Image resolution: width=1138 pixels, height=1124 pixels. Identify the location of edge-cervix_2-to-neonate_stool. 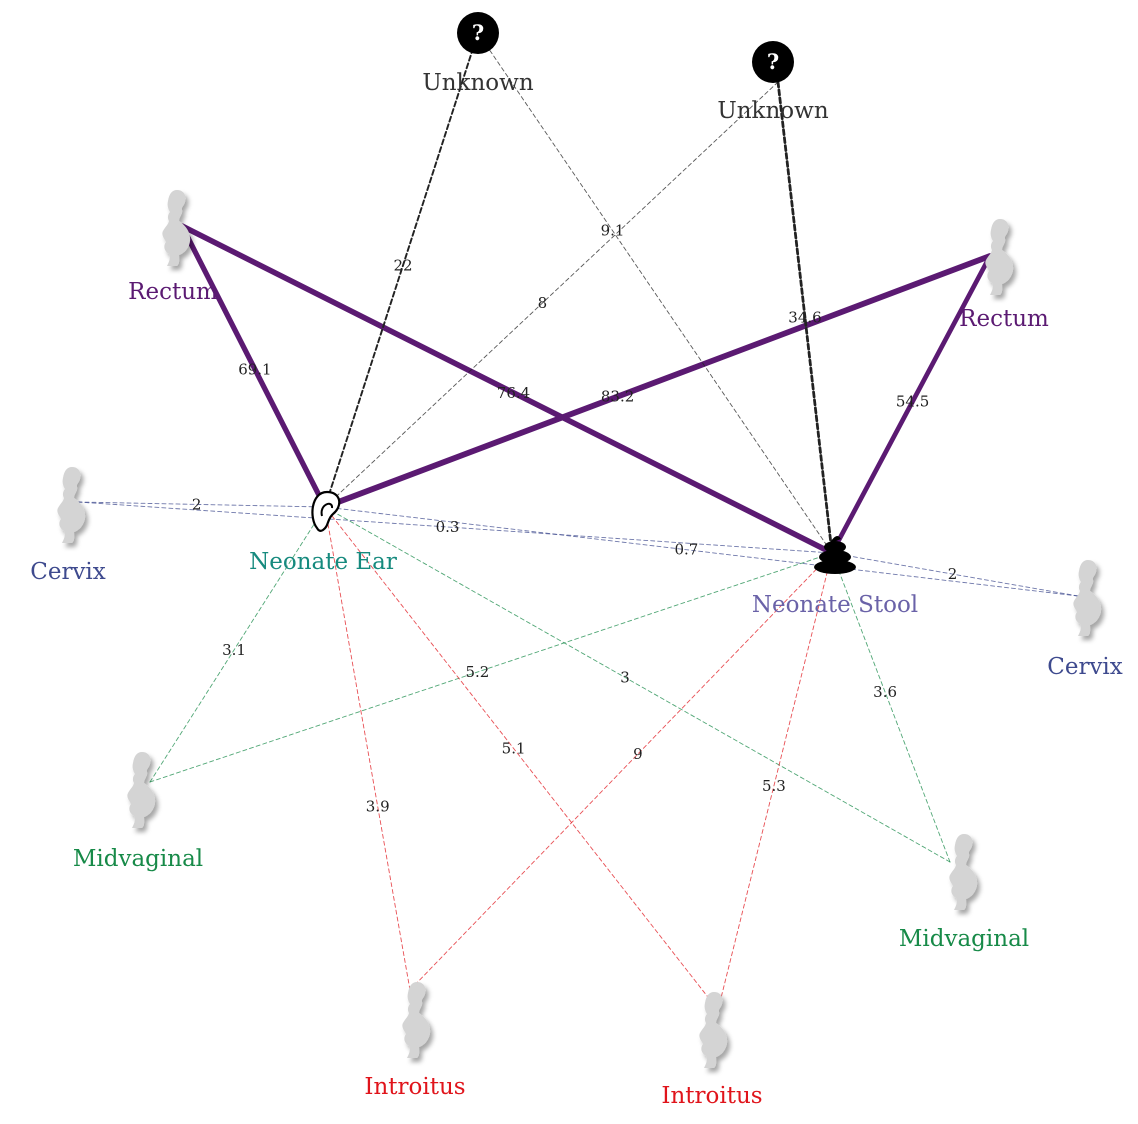
(955, 574).